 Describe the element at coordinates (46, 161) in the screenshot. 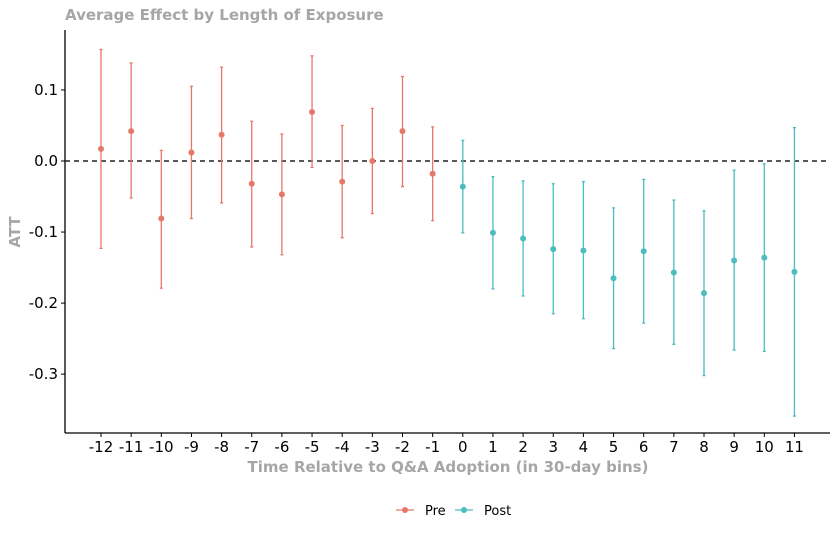

I see `y-tick-label: 0.0` at that location.